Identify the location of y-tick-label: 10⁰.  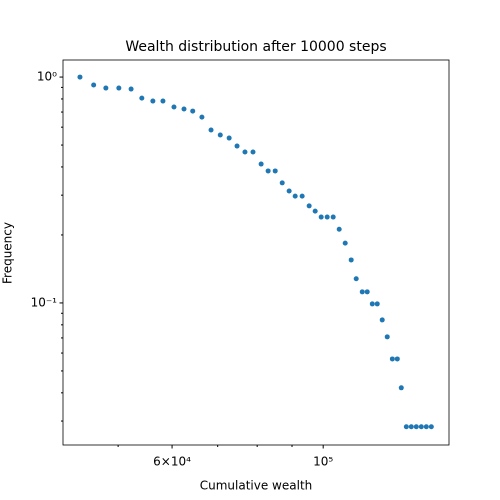
(47, 77).